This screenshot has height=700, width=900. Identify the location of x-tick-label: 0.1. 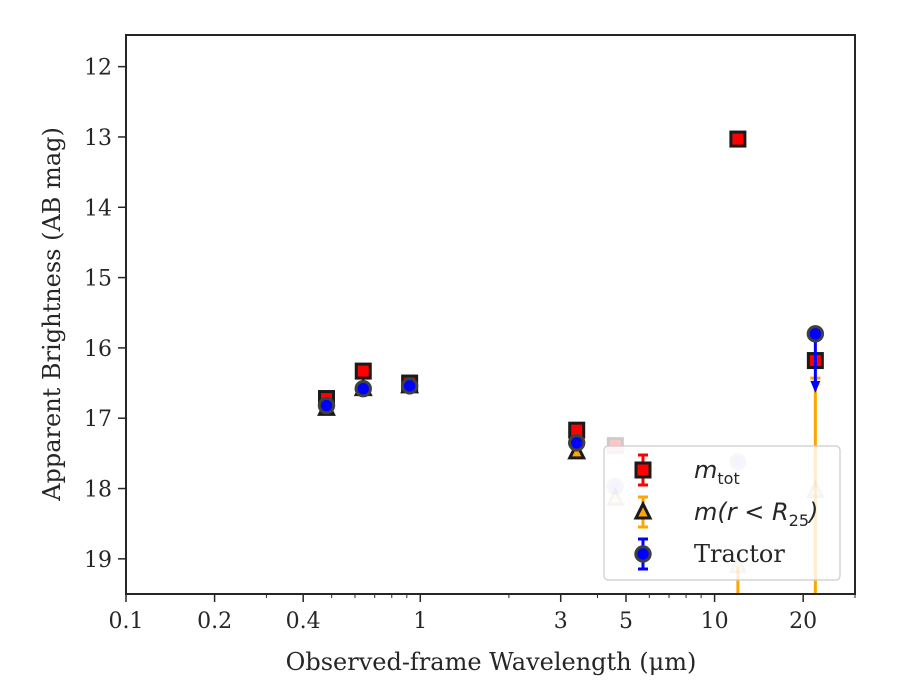
(126, 621).